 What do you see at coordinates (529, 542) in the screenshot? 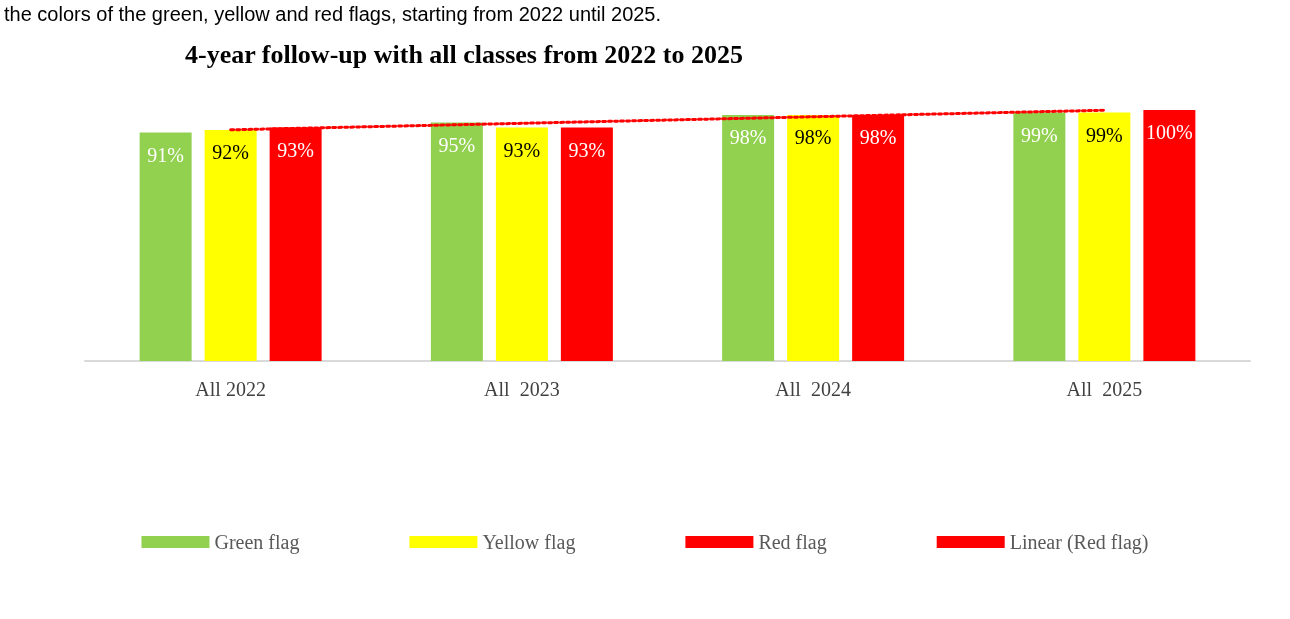
I see `legend-label: Yellow flag` at bounding box center [529, 542].